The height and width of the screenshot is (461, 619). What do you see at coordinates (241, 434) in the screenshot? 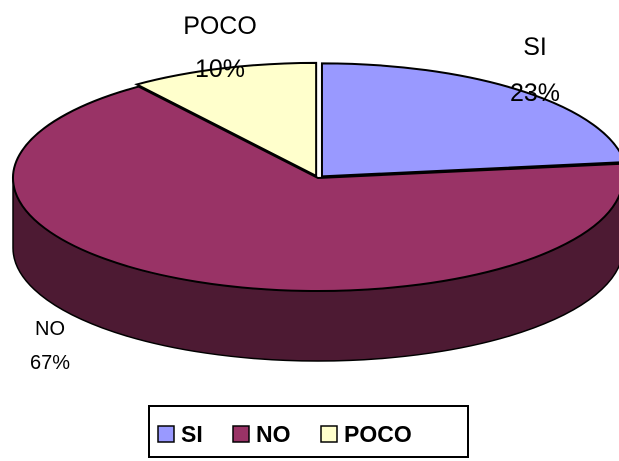
I see `legend-swatch-no` at bounding box center [241, 434].